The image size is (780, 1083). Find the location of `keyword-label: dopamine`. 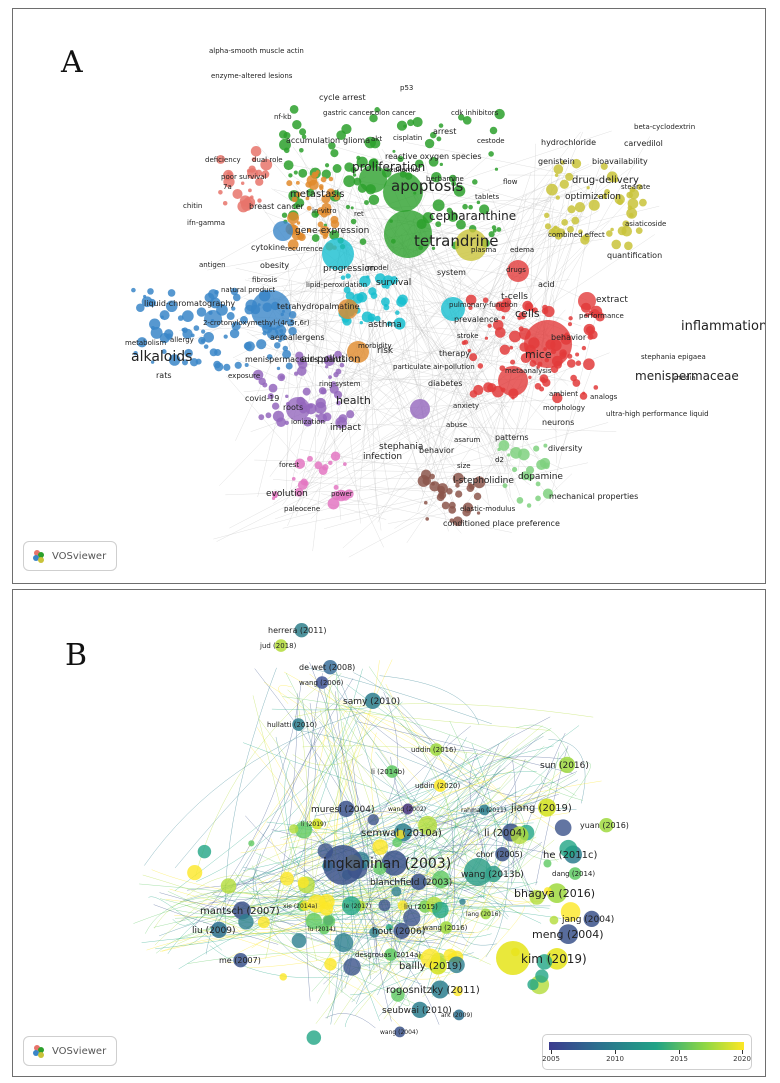

keyword-label: dopamine is located at coordinates (540, 477).